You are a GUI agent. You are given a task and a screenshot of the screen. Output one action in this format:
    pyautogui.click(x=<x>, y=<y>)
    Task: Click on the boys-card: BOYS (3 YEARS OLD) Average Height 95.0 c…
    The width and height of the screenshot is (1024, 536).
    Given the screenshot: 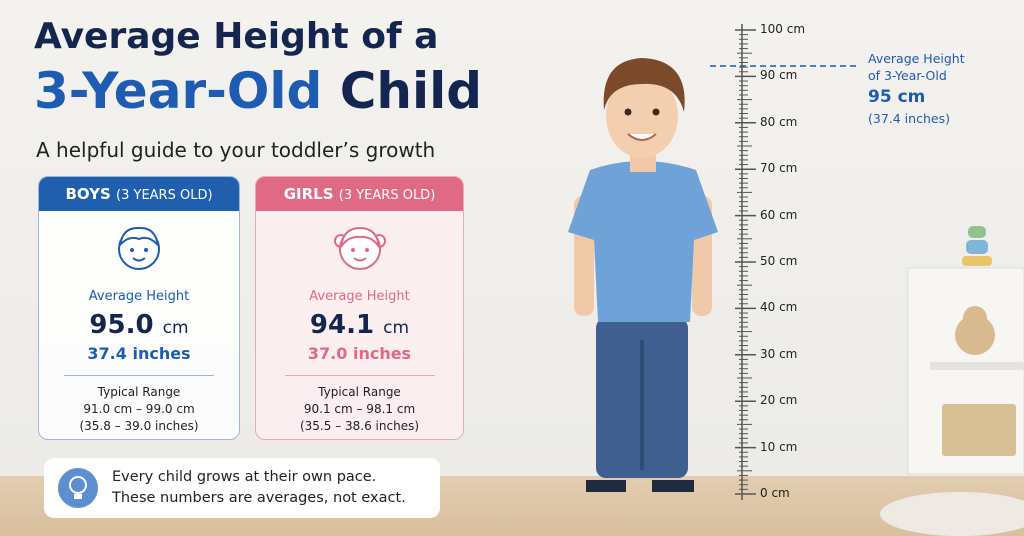 What is the action you would take?
    pyautogui.click(x=139, y=308)
    